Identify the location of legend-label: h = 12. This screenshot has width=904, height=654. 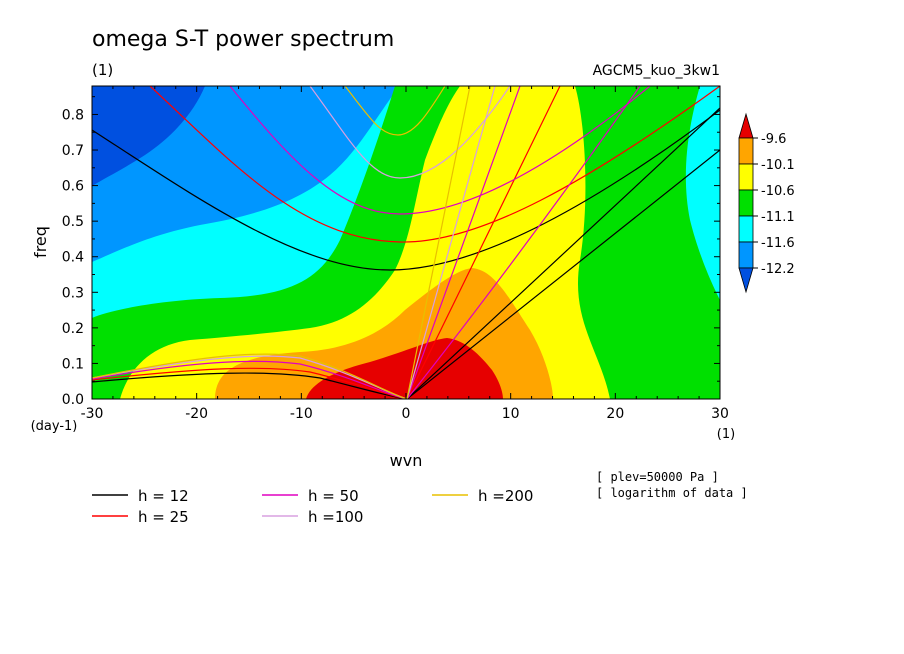
(163, 496).